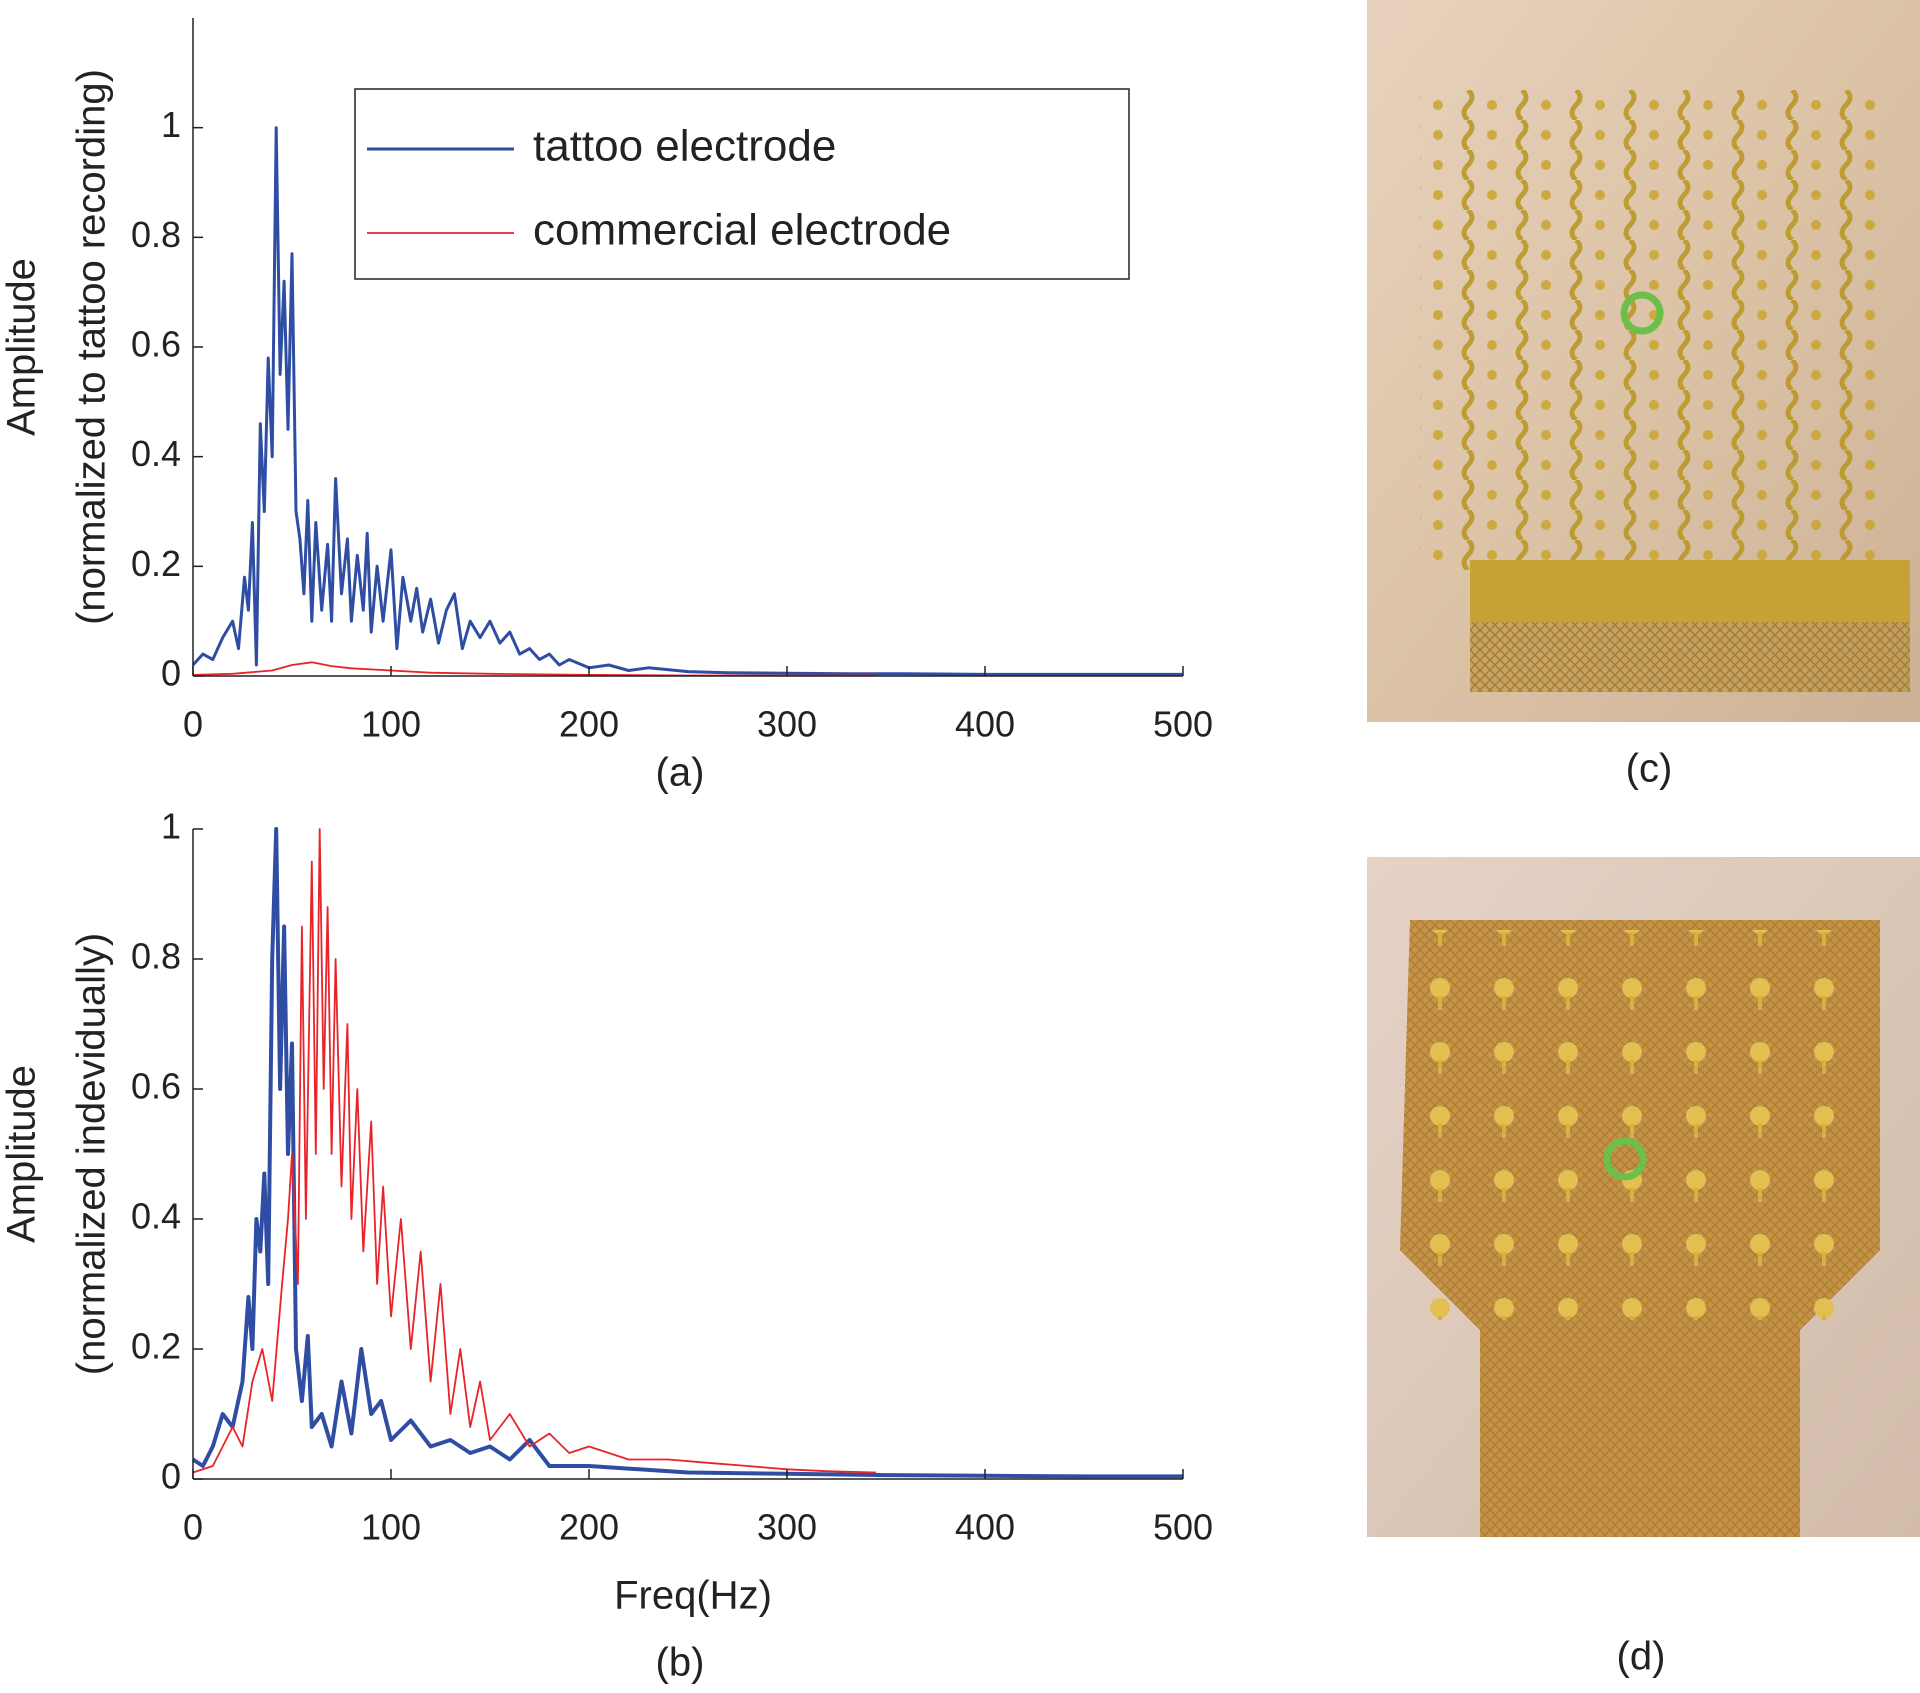  Describe the element at coordinates (684, 146) in the screenshot. I see `legend-label: tattoo electrode` at that location.